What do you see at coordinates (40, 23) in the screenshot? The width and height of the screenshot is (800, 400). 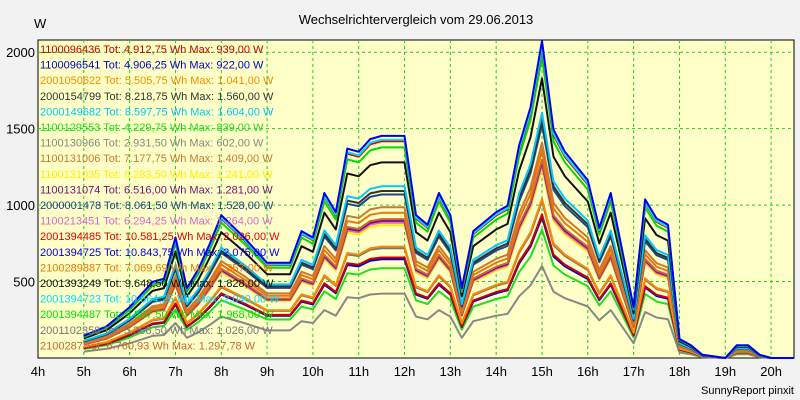 I see `y-axis-label: W` at bounding box center [40, 23].